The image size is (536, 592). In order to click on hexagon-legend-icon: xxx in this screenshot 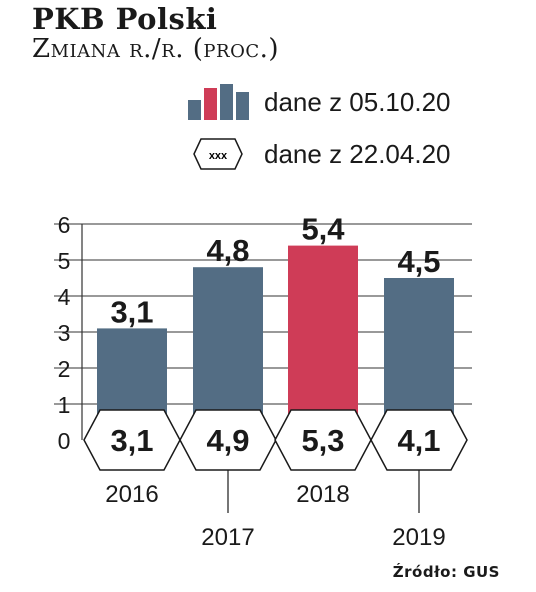, I will do `click(218, 154)`.